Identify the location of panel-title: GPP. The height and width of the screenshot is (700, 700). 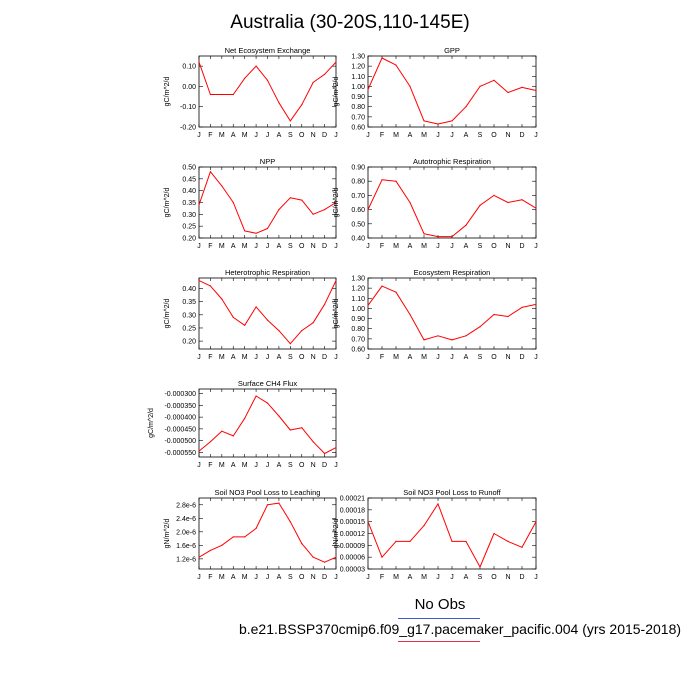
(452, 50).